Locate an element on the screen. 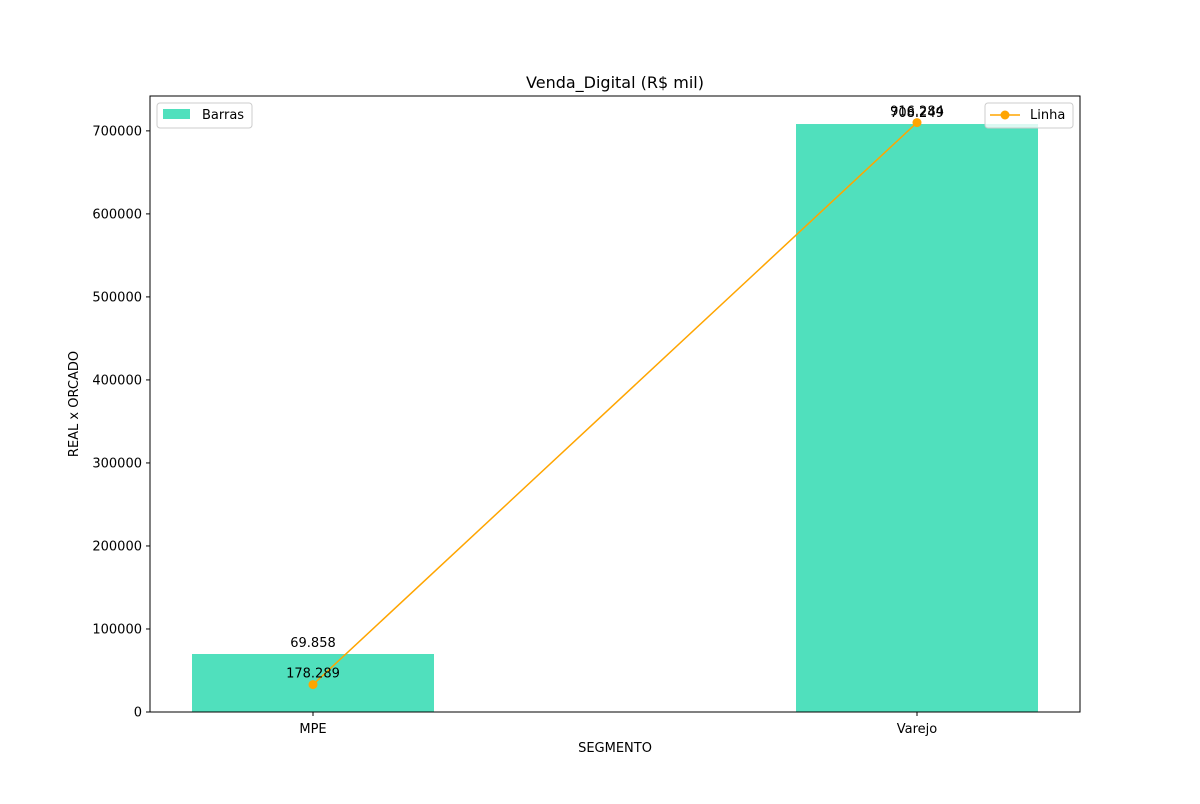 The height and width of the screenshot is (804, 1200). y-axis-label: REAL x ORCADO is located at coordinates (74, 404).